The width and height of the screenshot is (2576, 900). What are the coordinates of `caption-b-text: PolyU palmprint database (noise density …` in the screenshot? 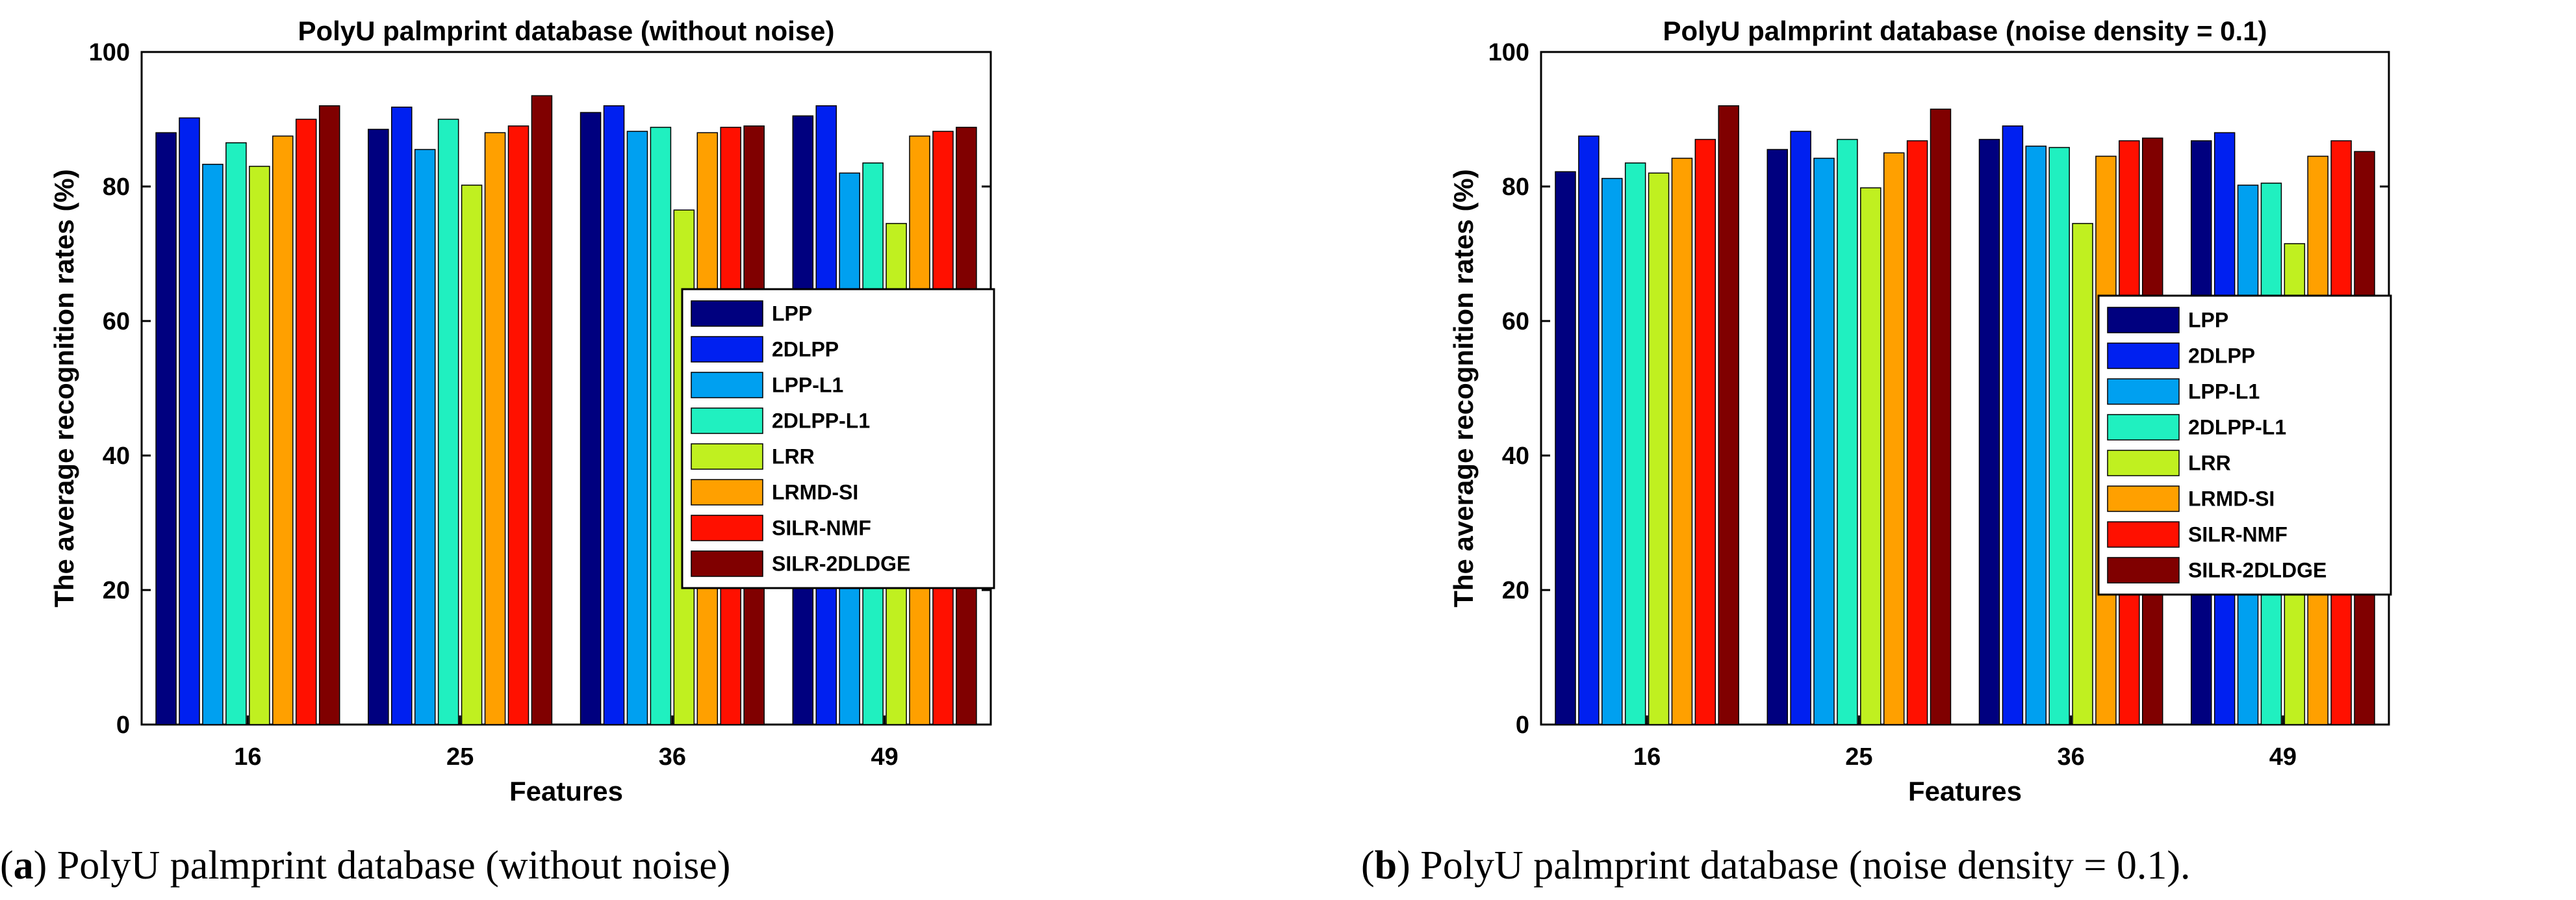 It's located at (1805, 865).